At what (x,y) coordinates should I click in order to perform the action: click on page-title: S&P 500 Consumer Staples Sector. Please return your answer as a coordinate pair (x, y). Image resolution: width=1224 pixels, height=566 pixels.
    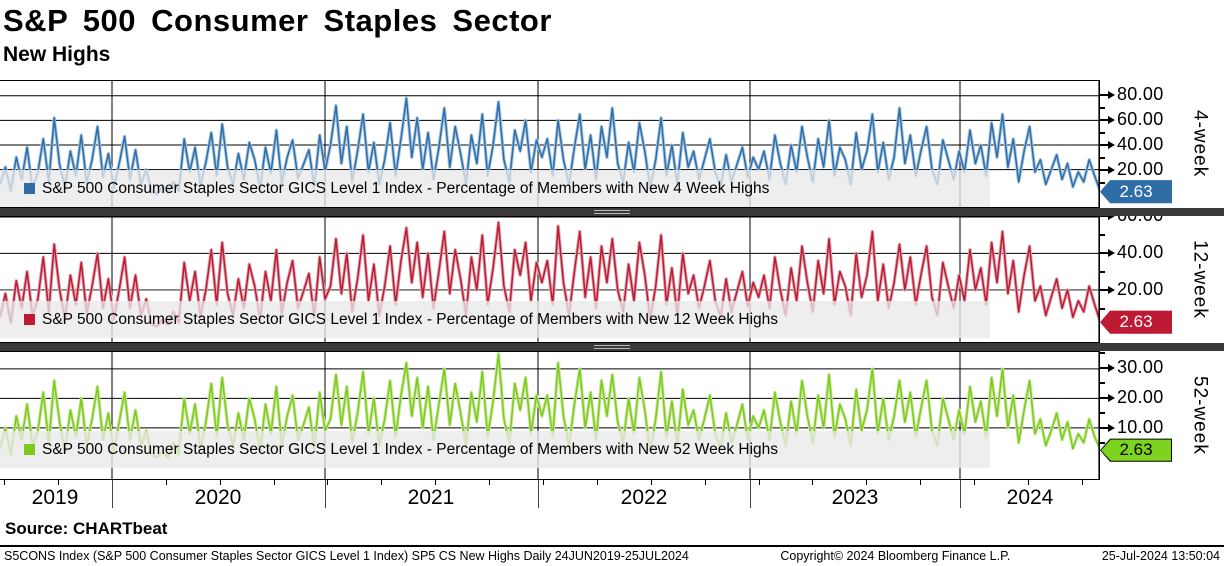
    Looking at the image, I should click on (277, 20).